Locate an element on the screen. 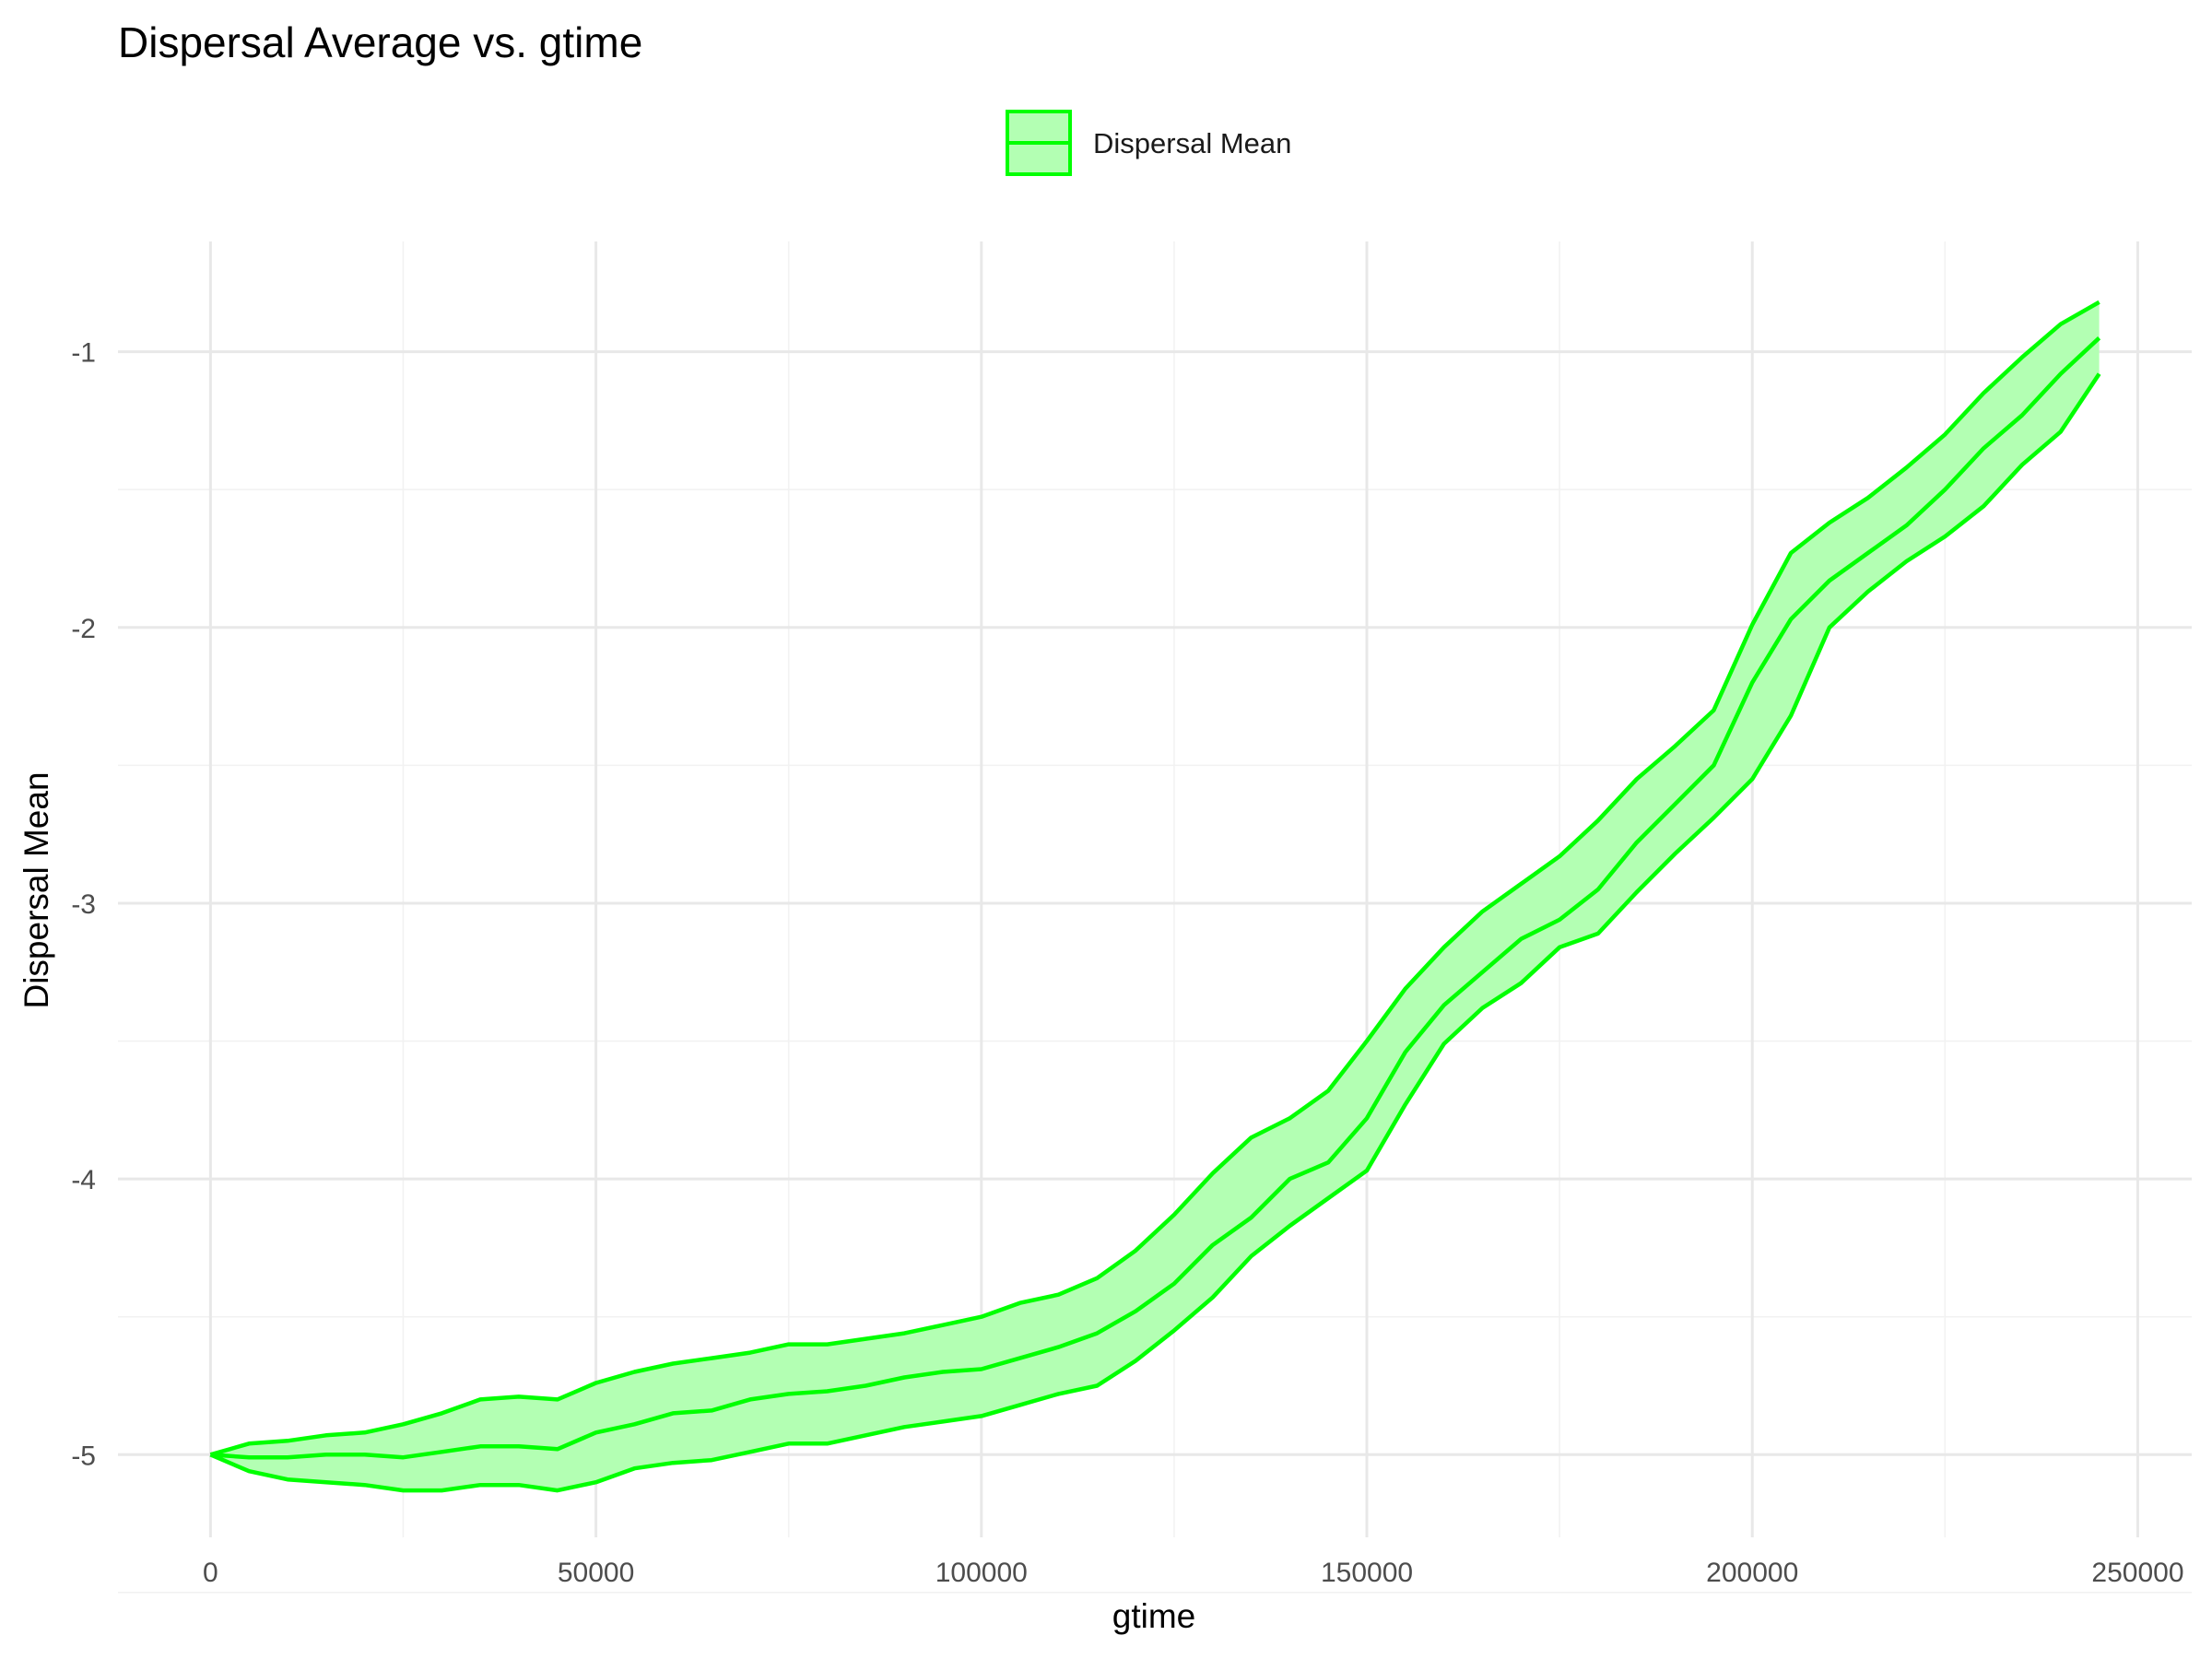 The image size is (2212, 1659). y-axis-title: Dispersal Mean is located at coordinates (36, 889).